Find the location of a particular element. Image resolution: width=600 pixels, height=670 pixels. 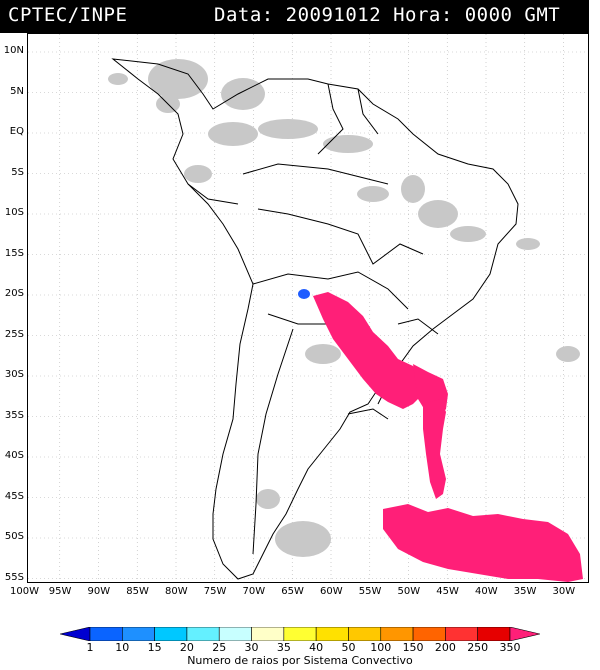

lat-tick-label: 45S is located at coordinates (14, 496).